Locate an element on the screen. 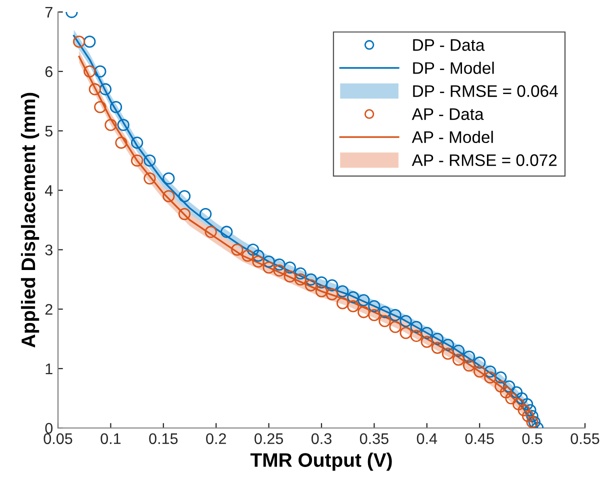  x-axis-title: TMR Output (V) is located at coordinates (321, 461).